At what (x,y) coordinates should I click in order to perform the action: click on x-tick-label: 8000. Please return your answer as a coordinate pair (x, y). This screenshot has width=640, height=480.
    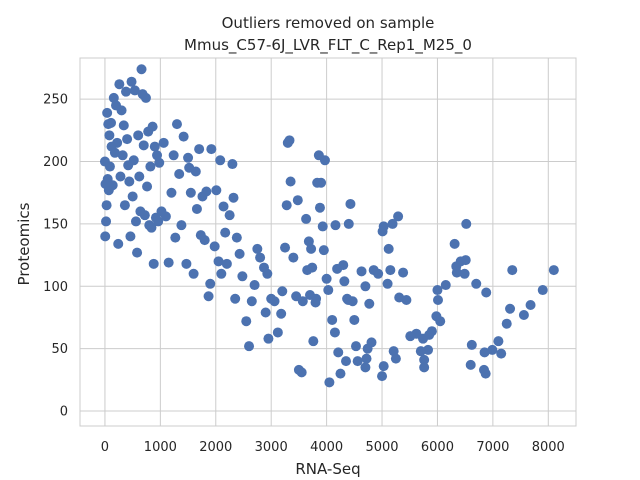
    Looking at the image, I should click on (548, 447).